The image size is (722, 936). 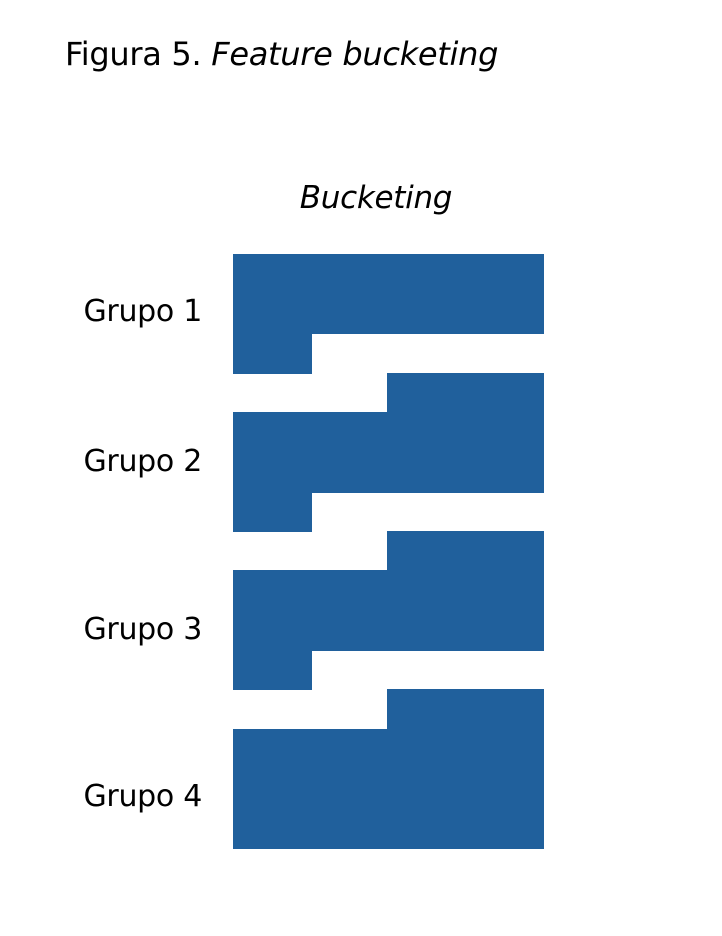 I want to click on figure-caption: Figura 5. Feature bucketing, so click(x=281, y=54).